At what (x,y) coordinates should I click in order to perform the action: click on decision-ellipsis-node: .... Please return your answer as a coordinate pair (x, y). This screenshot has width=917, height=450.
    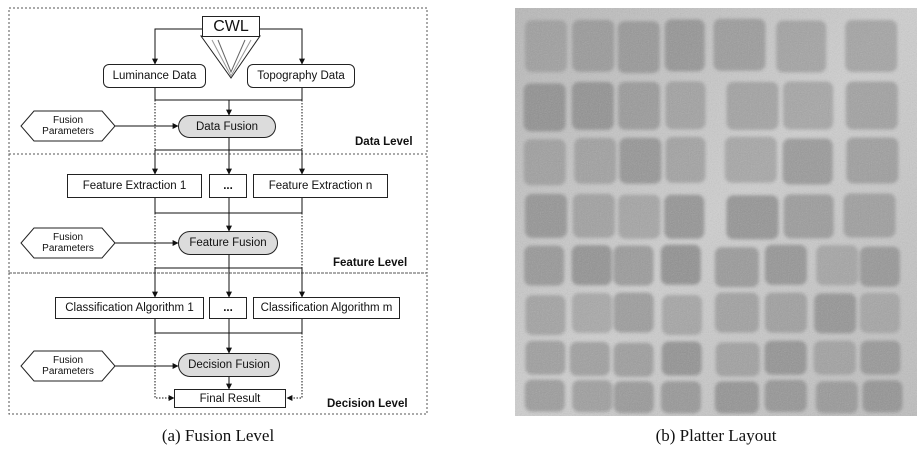
    Looking at the image, I should click on (228, 308).